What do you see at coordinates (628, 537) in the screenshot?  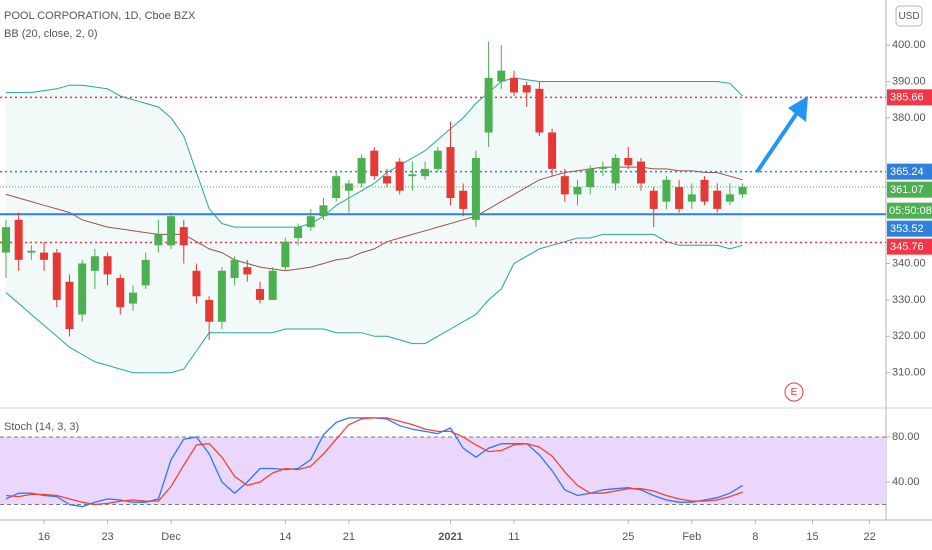 I see `x-tick-label: 25` at bounding box center [628, 537].